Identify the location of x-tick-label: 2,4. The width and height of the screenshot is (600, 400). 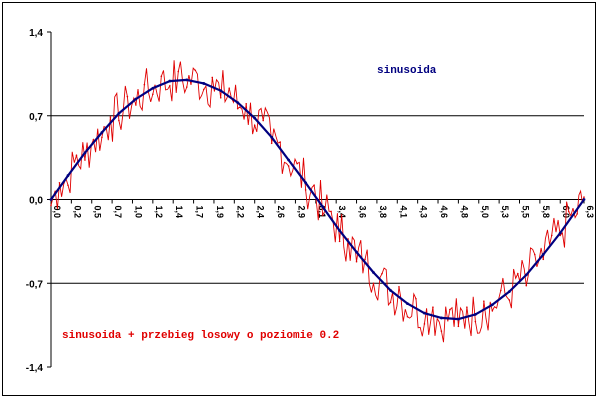
(261, 212).